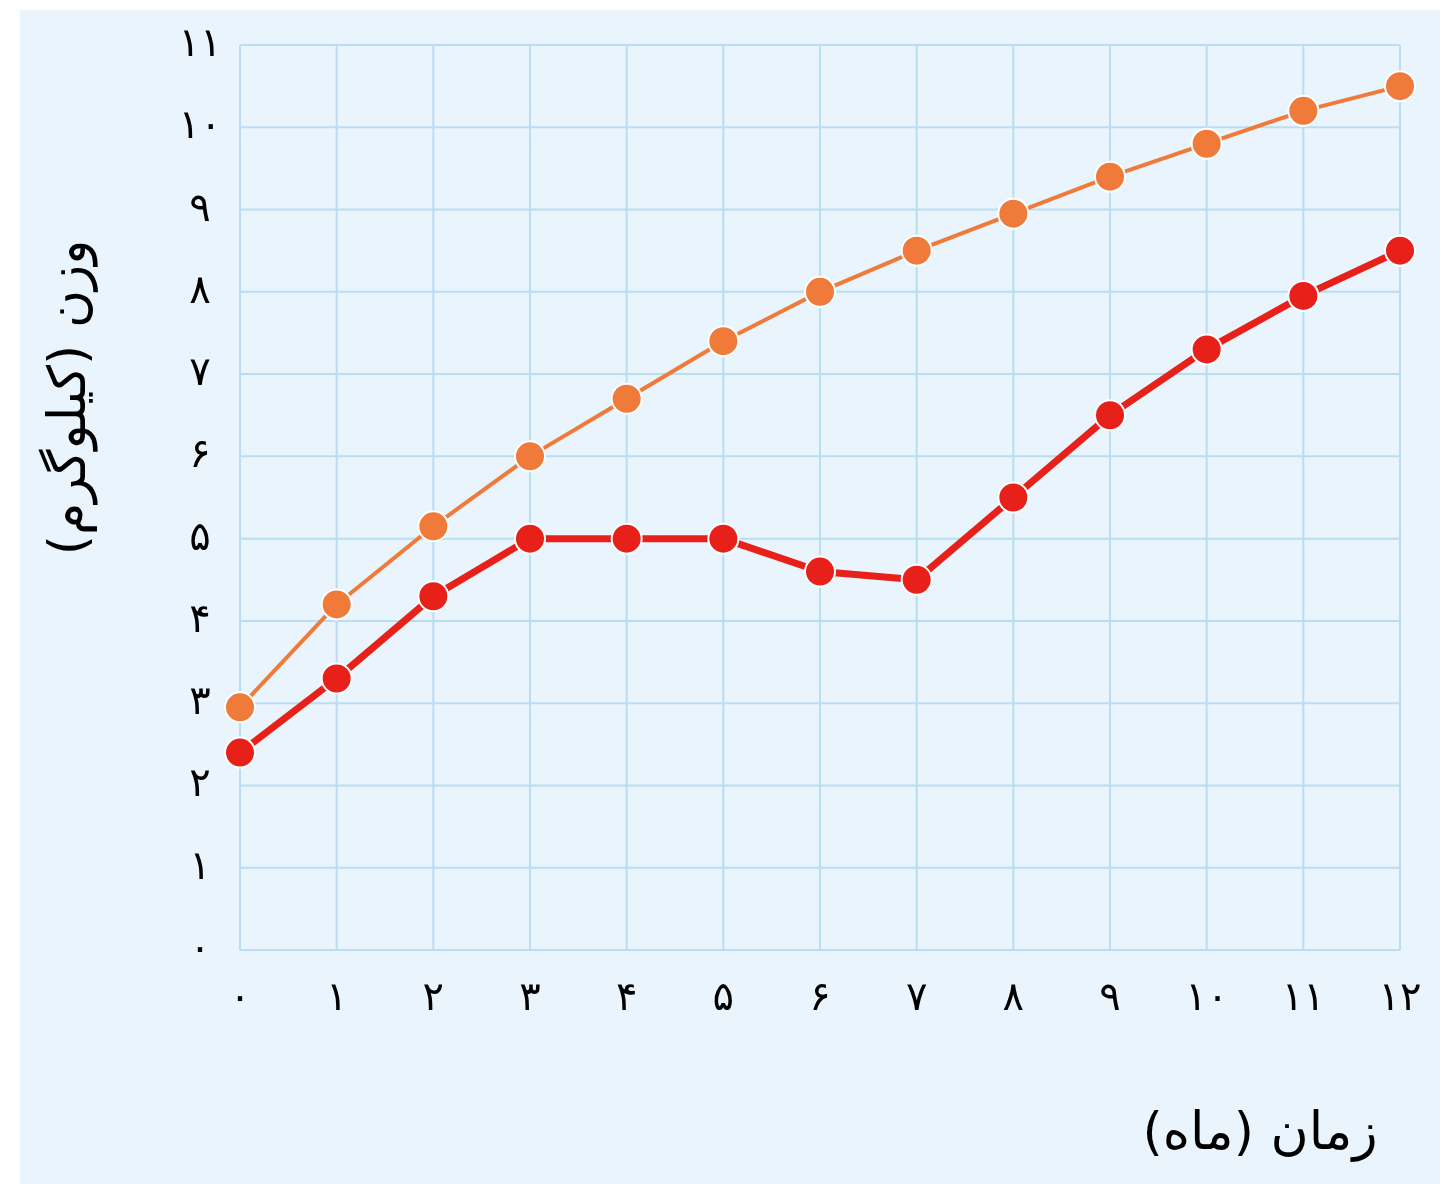 This screenshot has height=1194, width=1444. Describe the element at coordinates (1260, 1131) in the screenshot. I see `x-axis-title: زمان (ماه)` at that location.